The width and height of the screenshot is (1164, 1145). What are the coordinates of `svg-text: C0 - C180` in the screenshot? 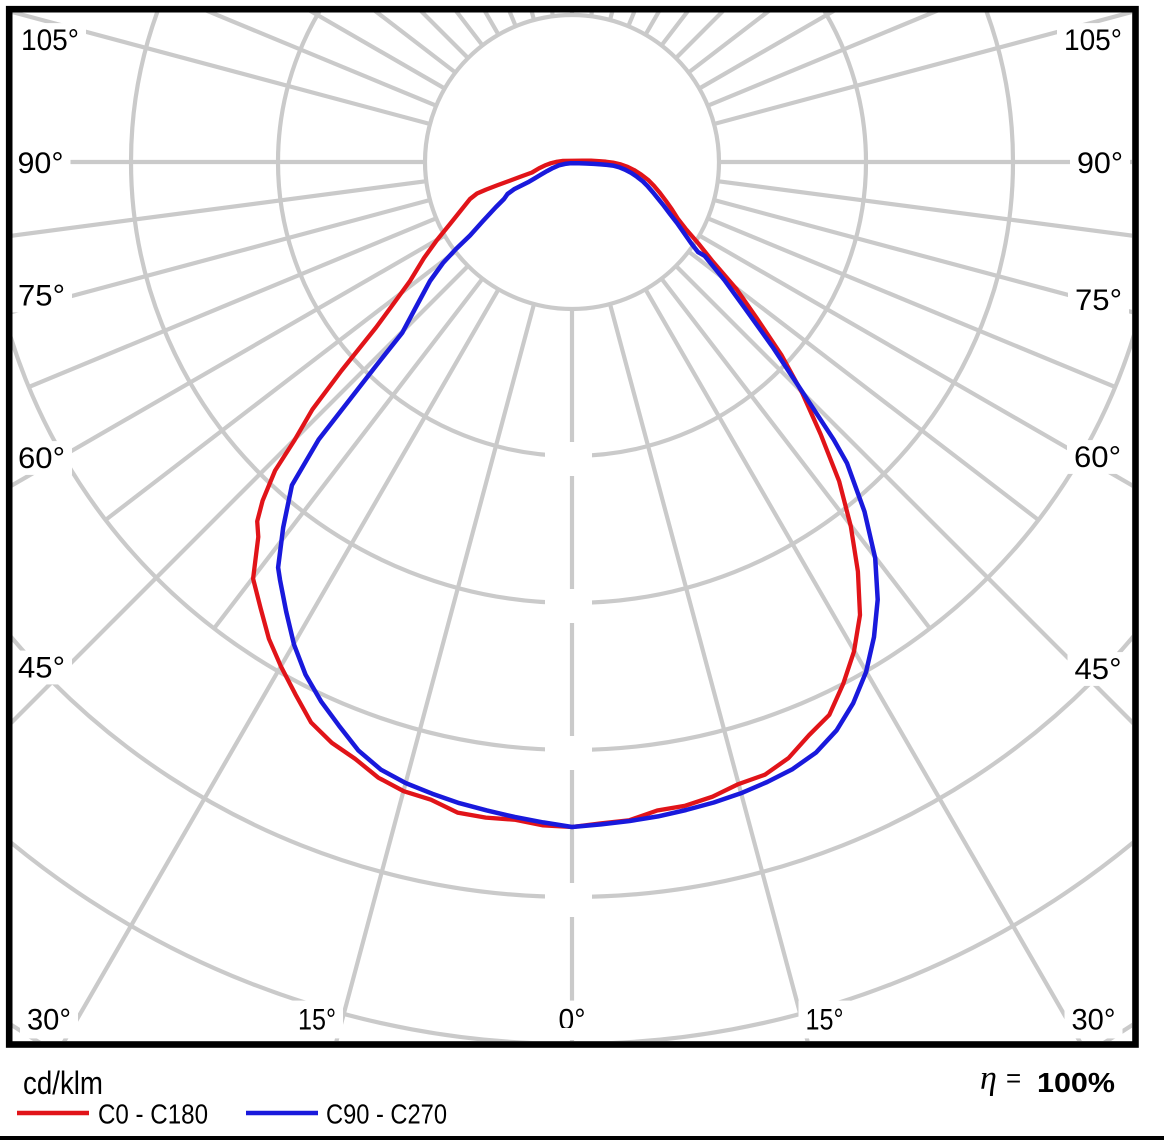 It's located at (153, 1114).